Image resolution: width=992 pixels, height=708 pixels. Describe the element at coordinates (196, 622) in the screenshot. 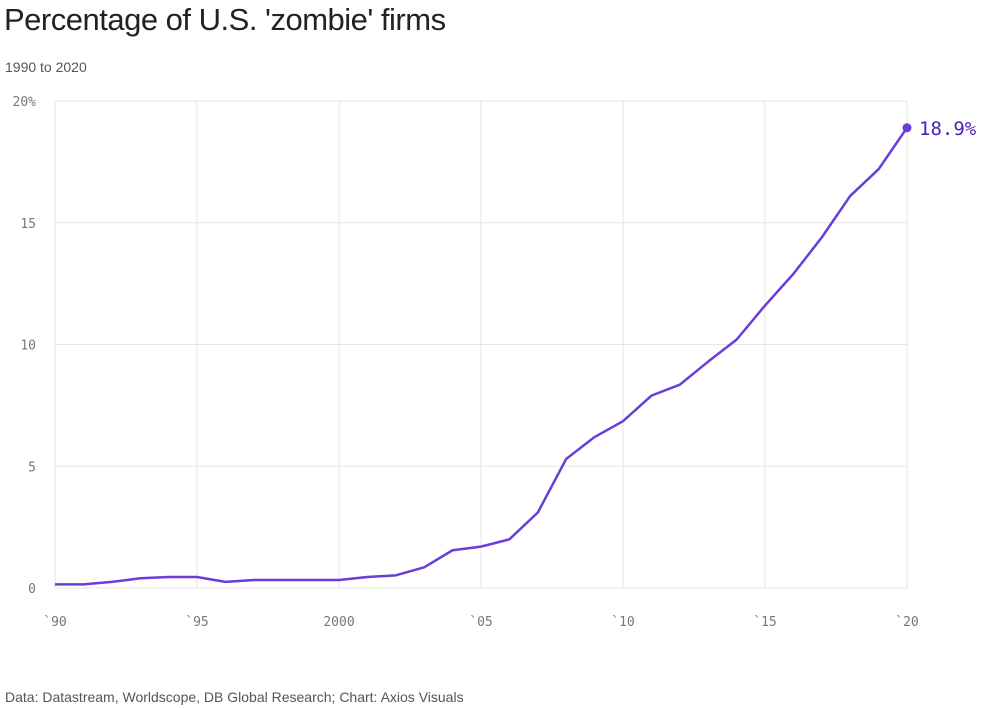

I see `x-tick-label: `95` at that location.